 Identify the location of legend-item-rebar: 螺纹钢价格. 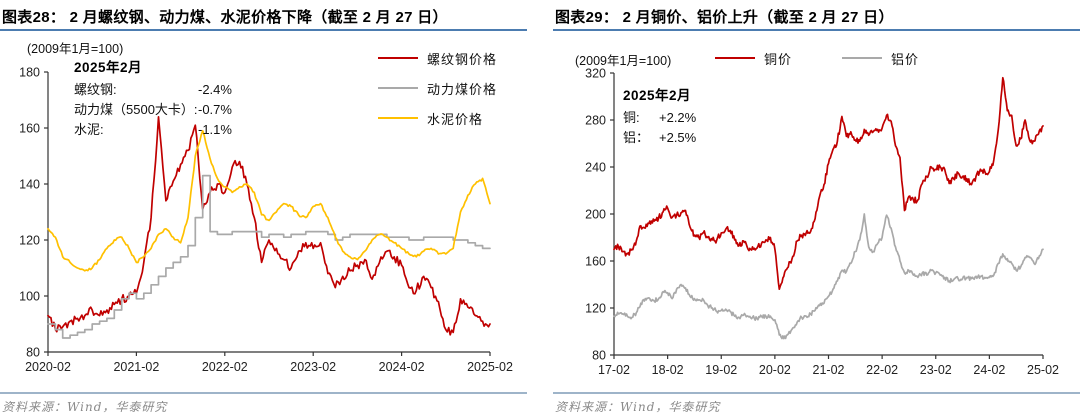
(437, 58).